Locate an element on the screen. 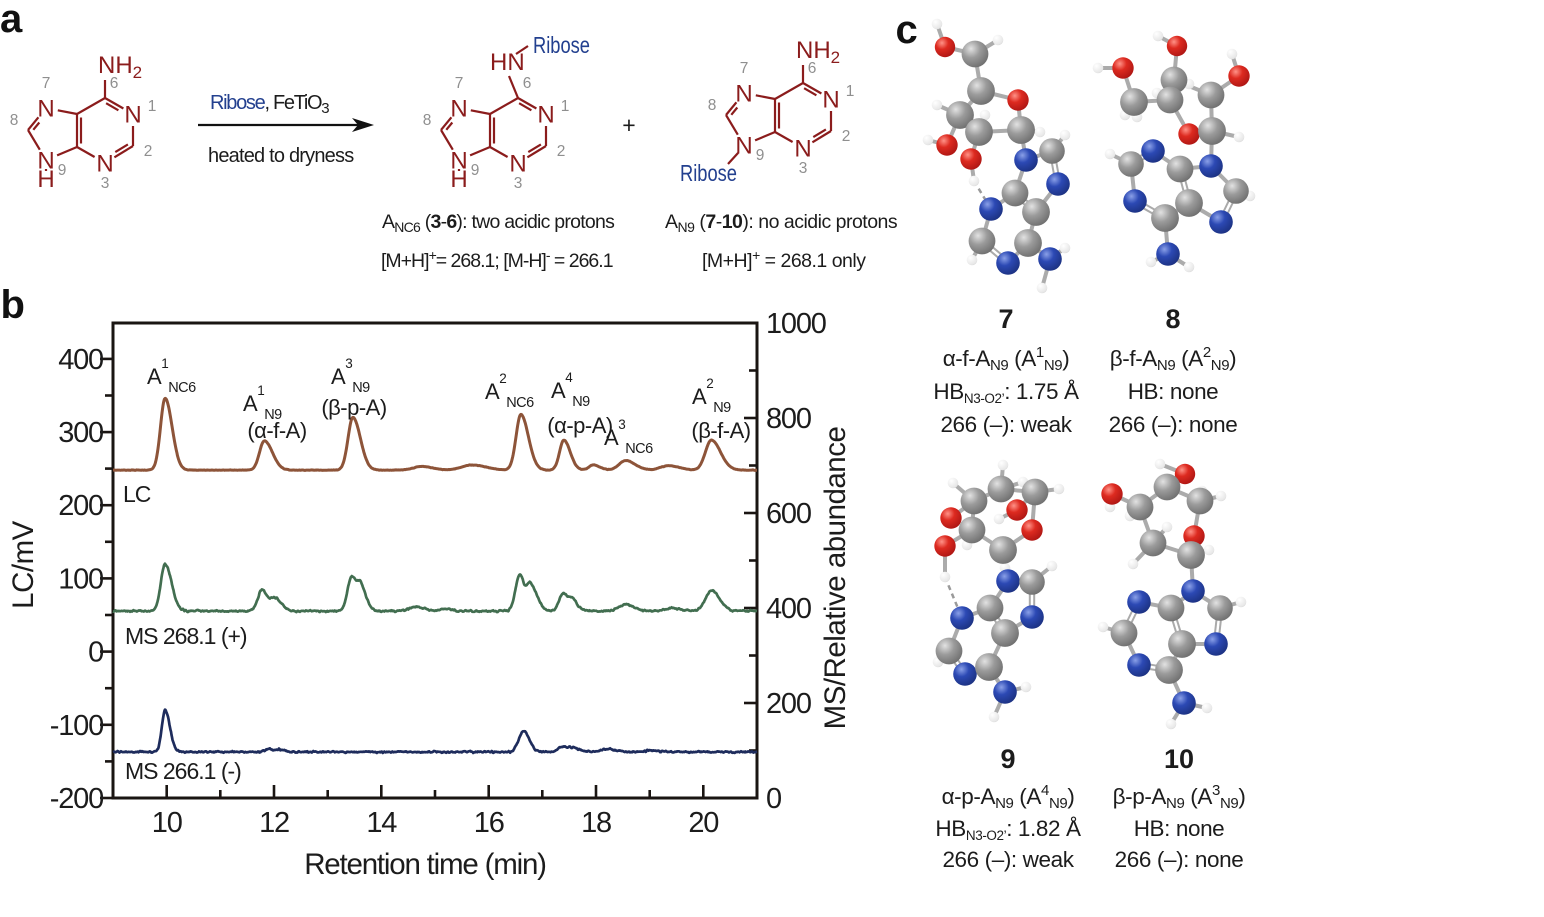  svg-text: 14 is located at coordinates (381, 823).